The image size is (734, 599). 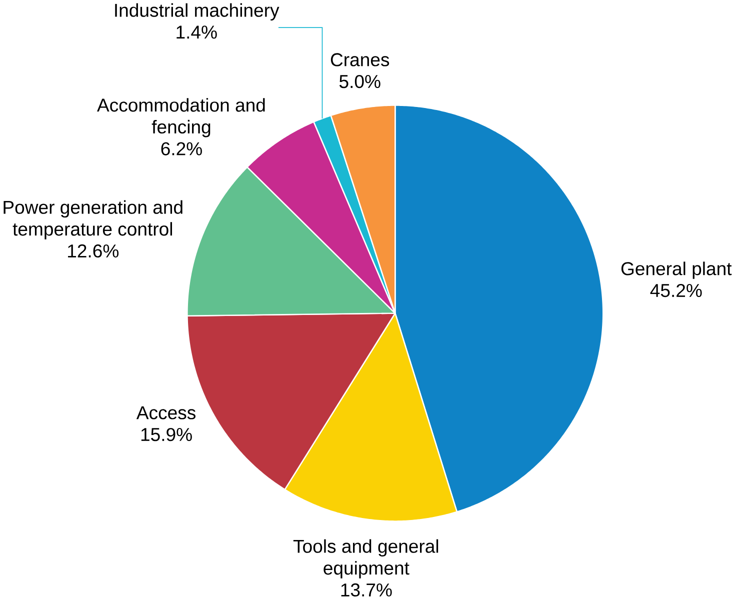 I want to click on data-label: 12.6%, so click(x=93, y=251).